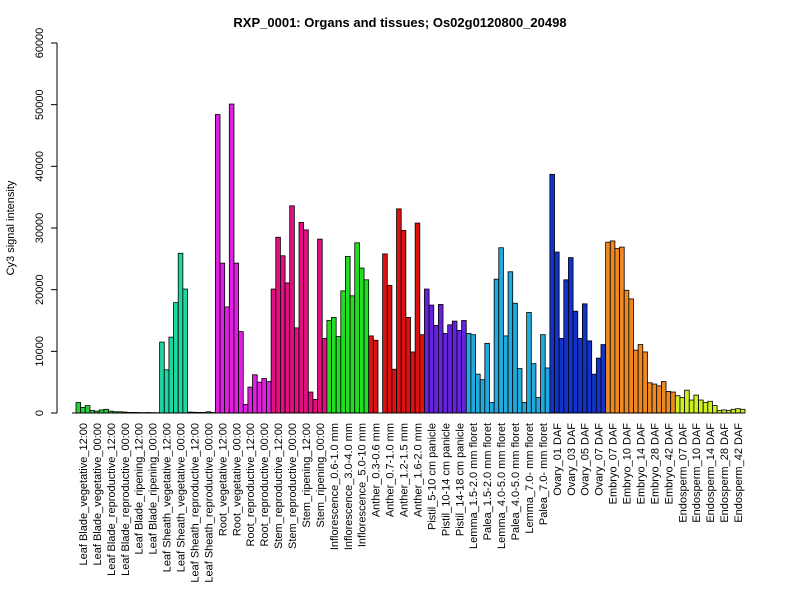 This screenshot has width=800, height=600. Describe the element at coordinates (154, 489) in the screenshot. I see `x-tick-label: Leaf Blade_ripening_00:00` at that location.